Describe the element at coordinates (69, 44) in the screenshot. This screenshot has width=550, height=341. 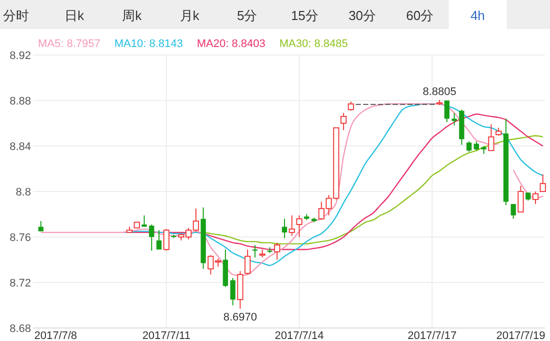
I see `text: MA5: 8.7957` at that location.